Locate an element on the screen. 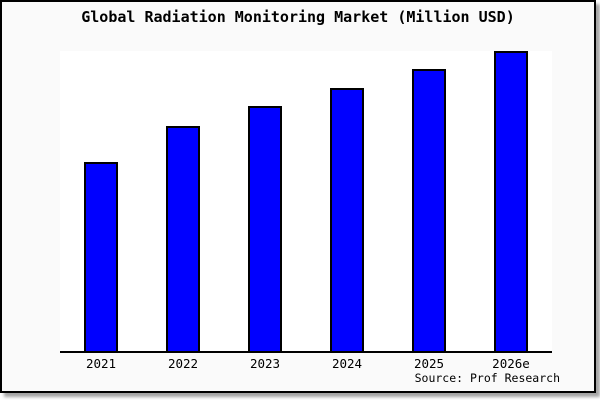  bar-2024 is located at coordinates (347, 219).